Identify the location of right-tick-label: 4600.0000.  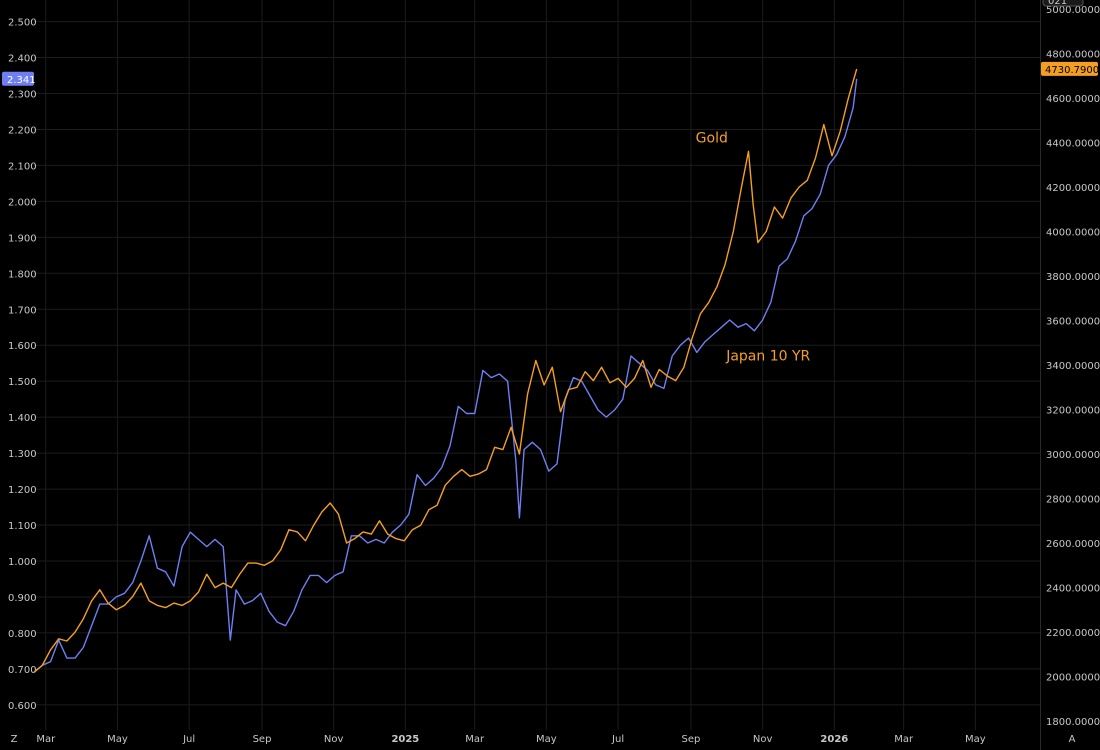
(1073, 99).